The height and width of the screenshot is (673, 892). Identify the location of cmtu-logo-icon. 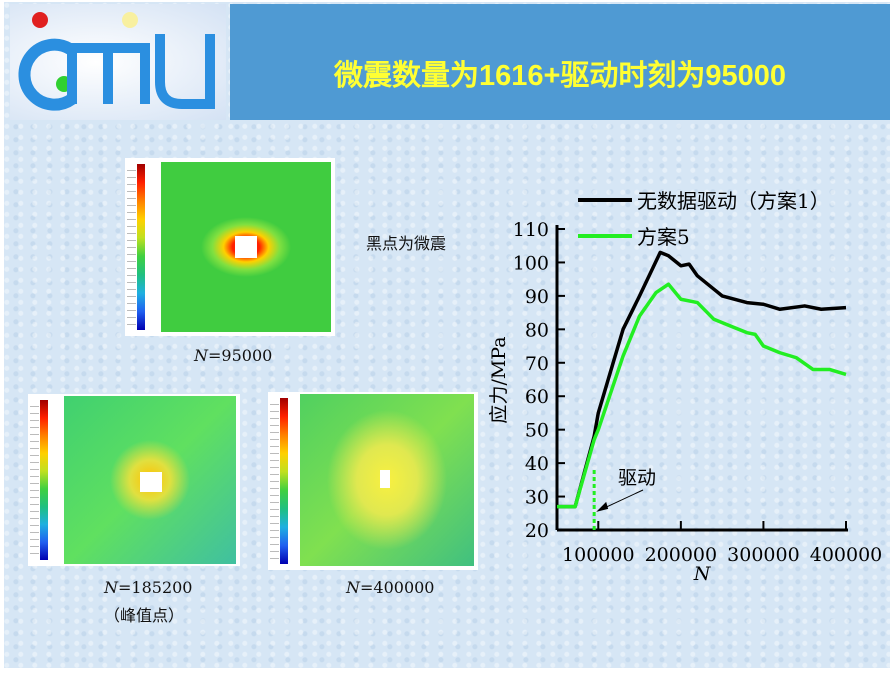
(116, 61).